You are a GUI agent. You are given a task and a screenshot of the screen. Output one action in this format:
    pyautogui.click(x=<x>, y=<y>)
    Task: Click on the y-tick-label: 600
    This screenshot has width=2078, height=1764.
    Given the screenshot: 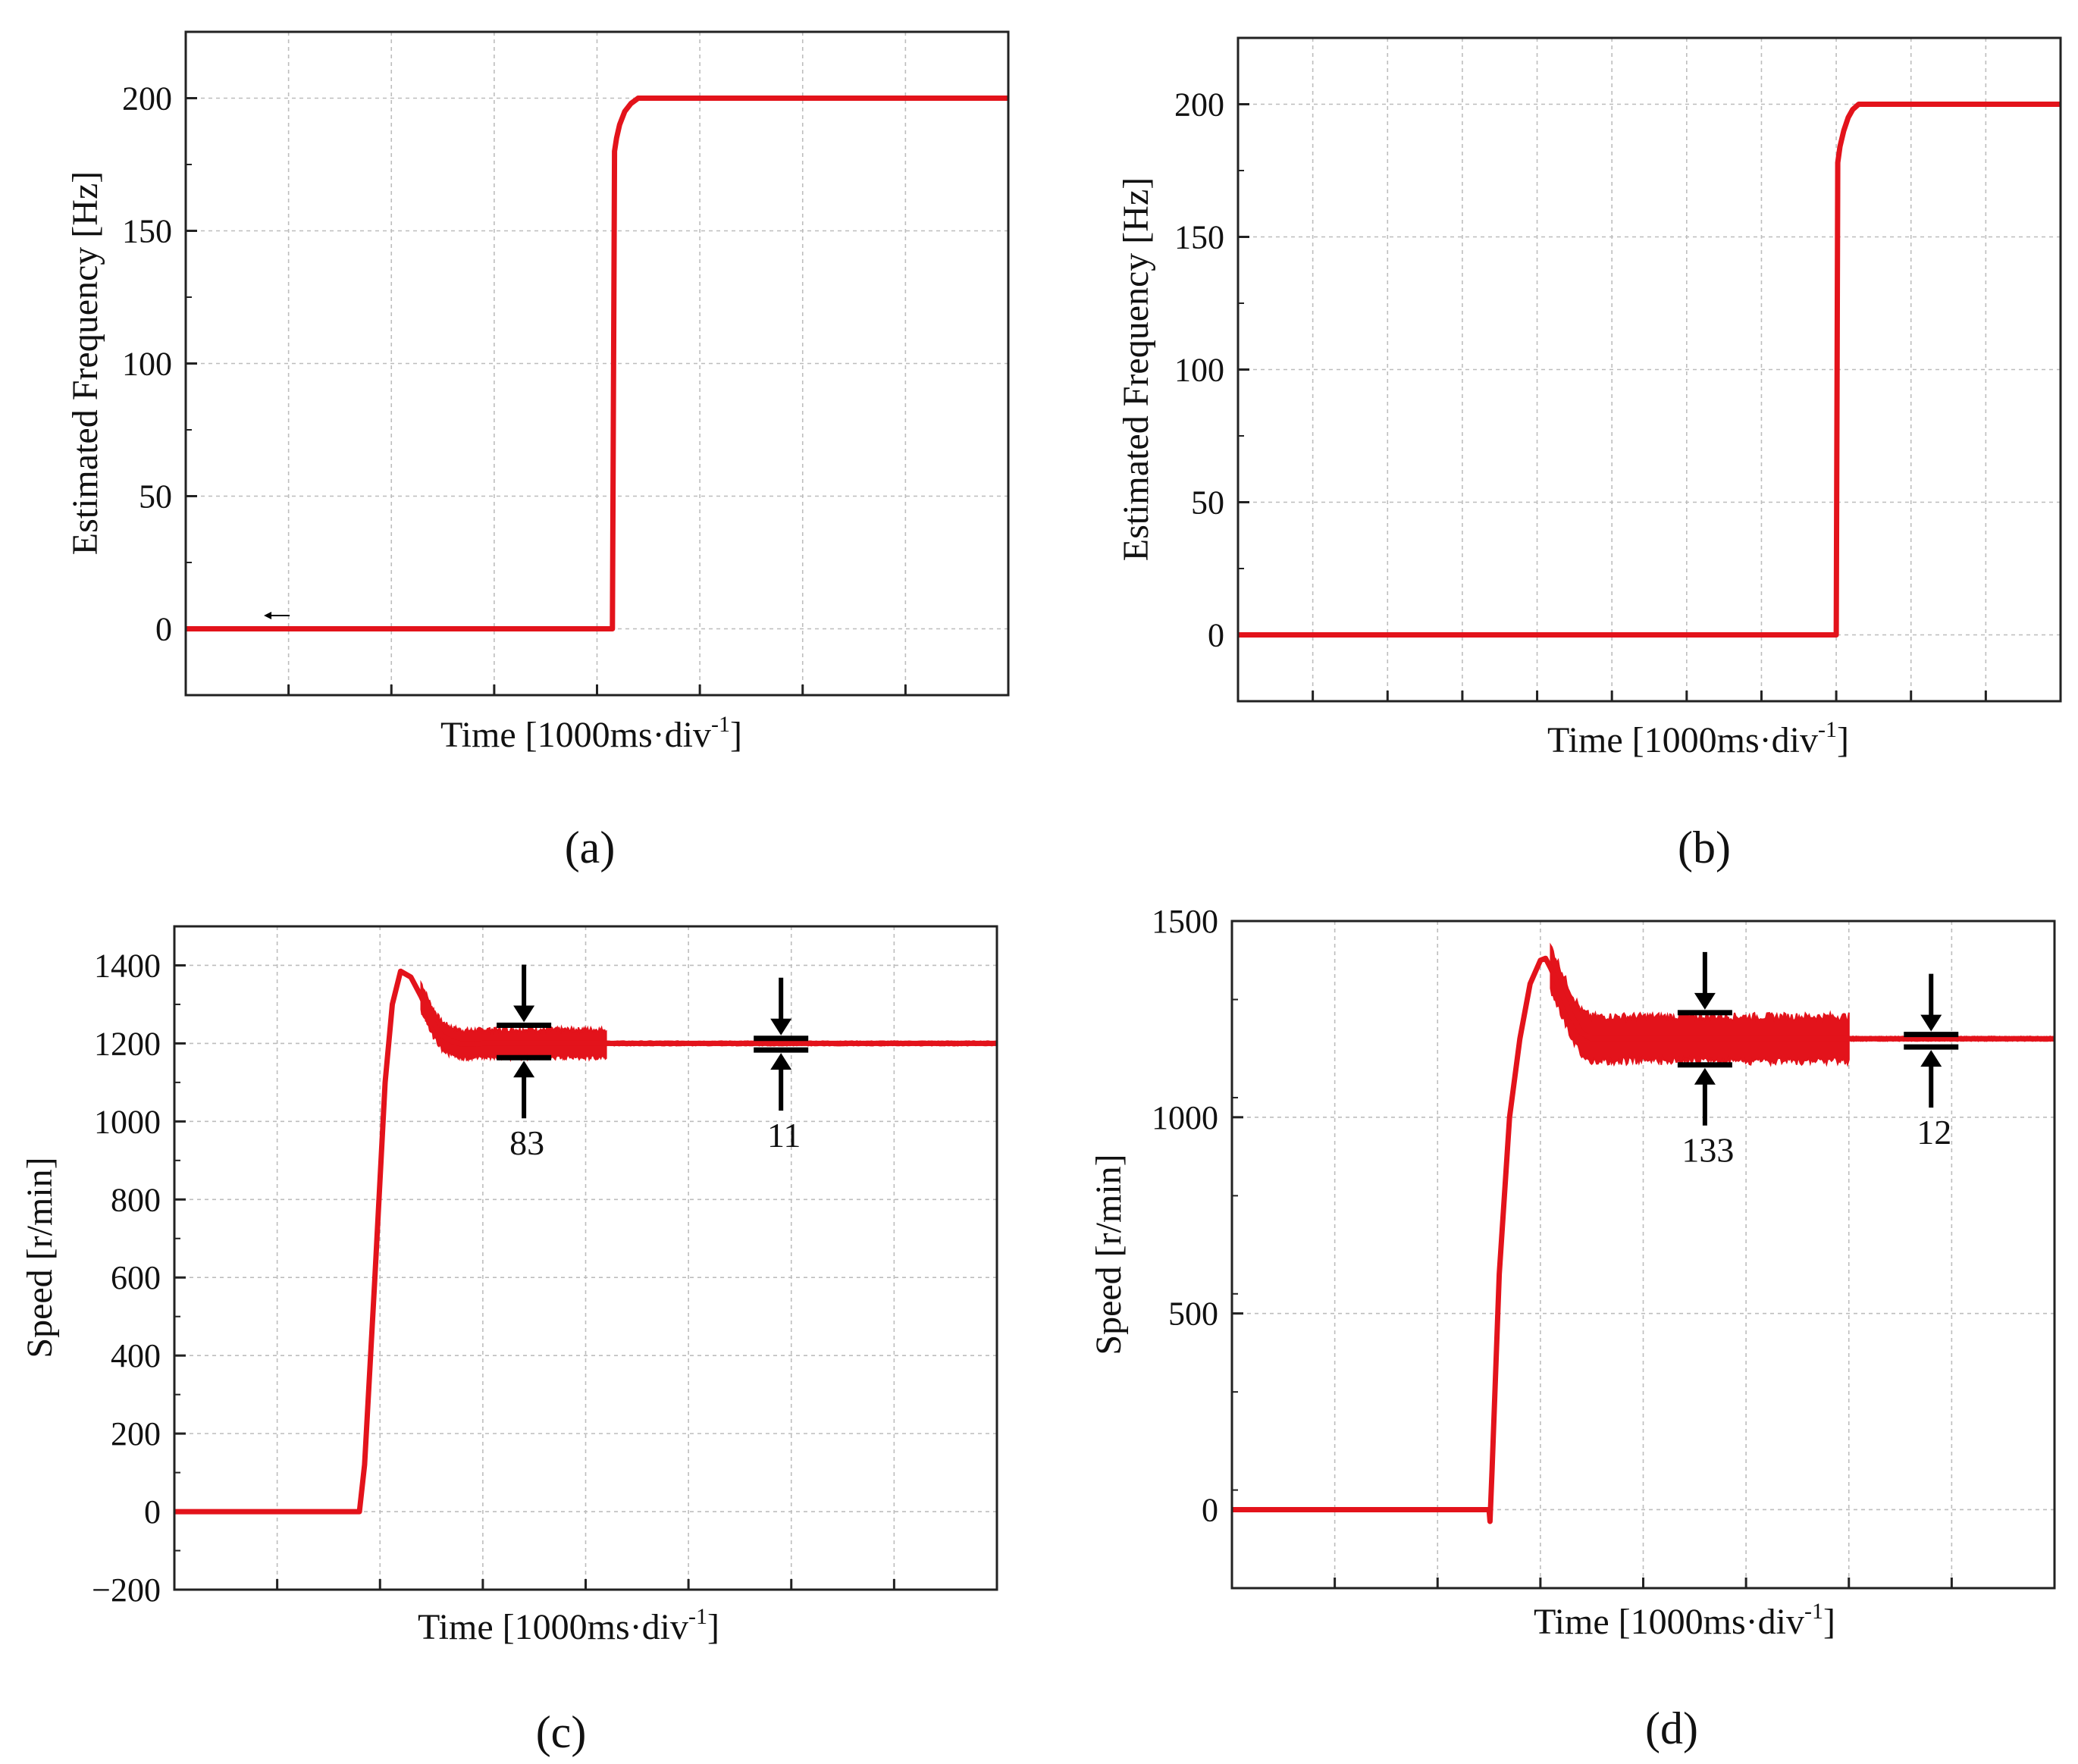 What is the action you would take?
    pyautogui.click(x=136, y=1278)
    